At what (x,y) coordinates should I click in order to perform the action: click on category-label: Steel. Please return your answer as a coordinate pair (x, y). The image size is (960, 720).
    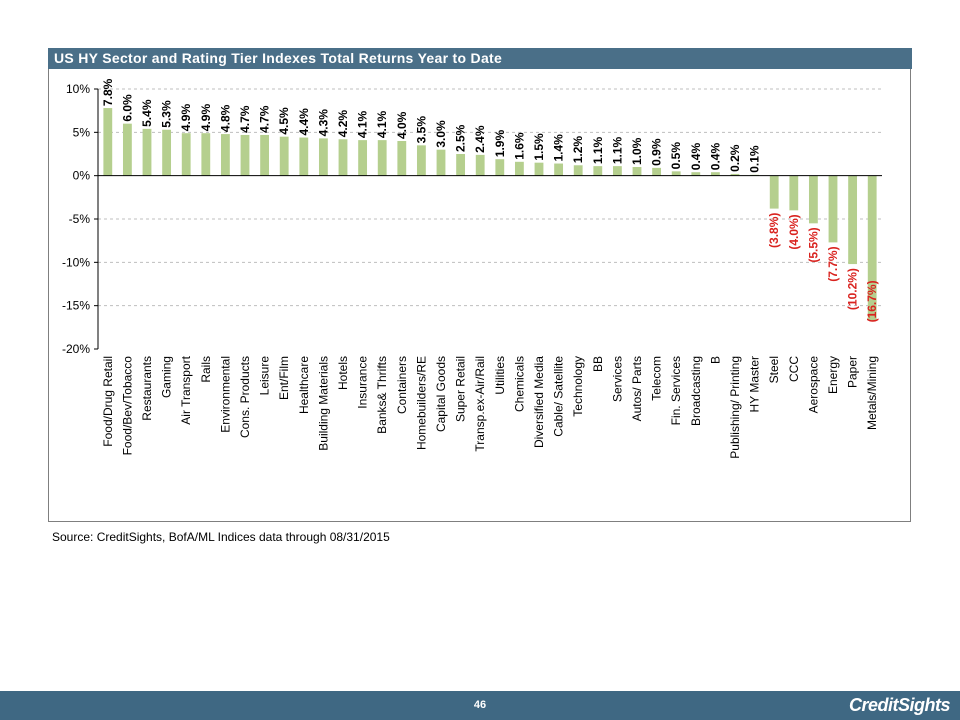
    Looking at the image, I should click on (774, 369).